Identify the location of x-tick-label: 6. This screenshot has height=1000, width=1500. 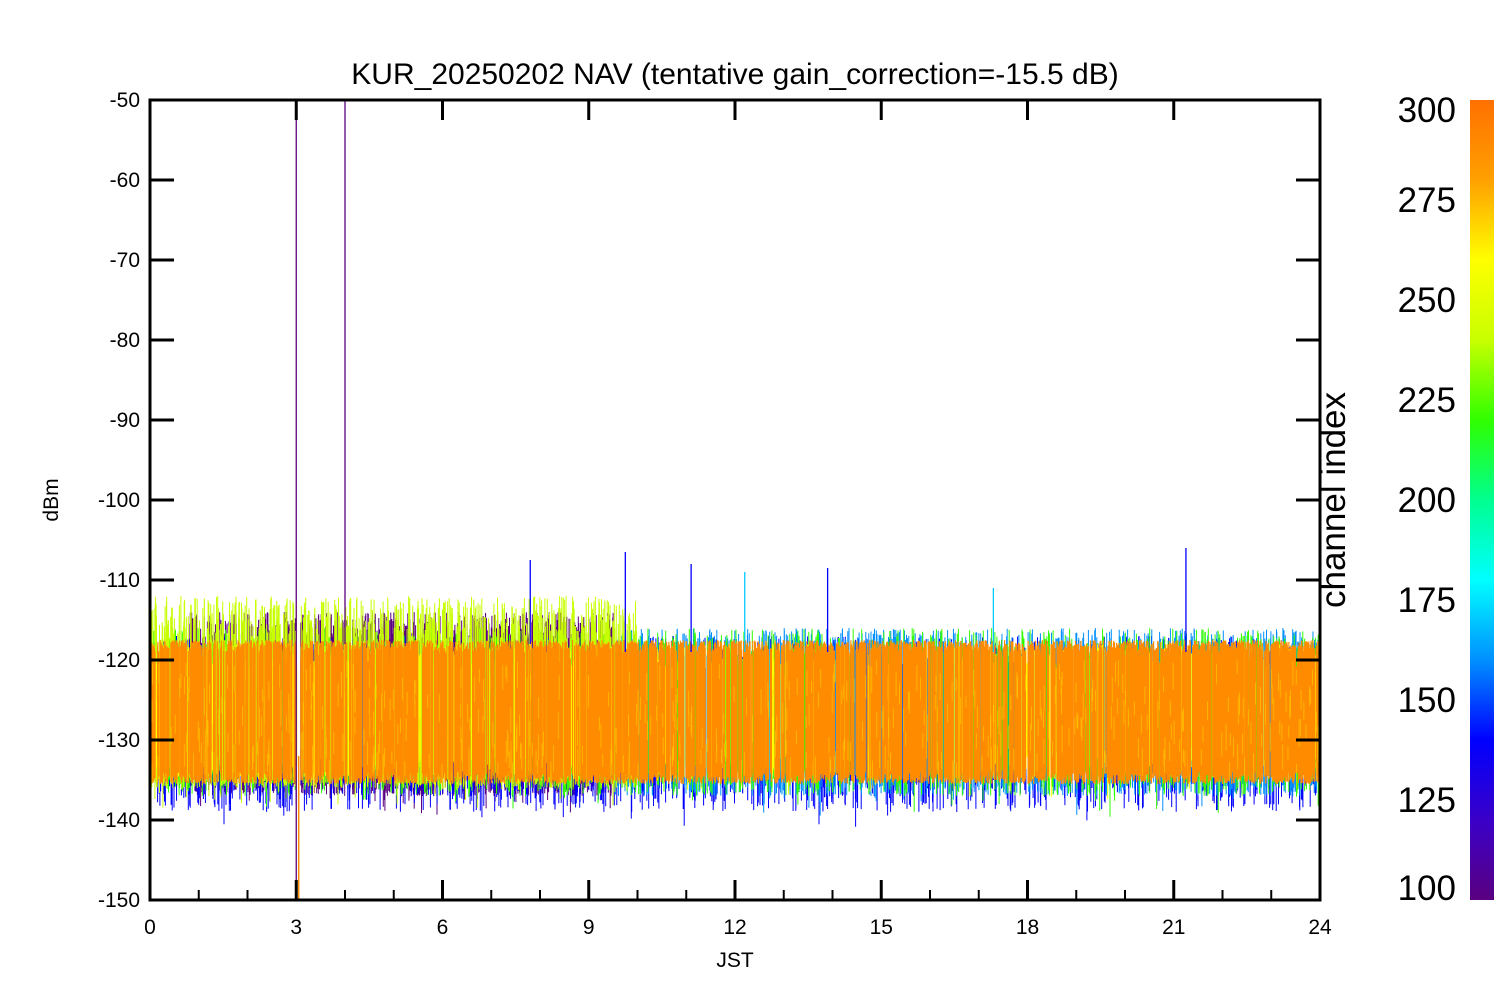
(443, 927).